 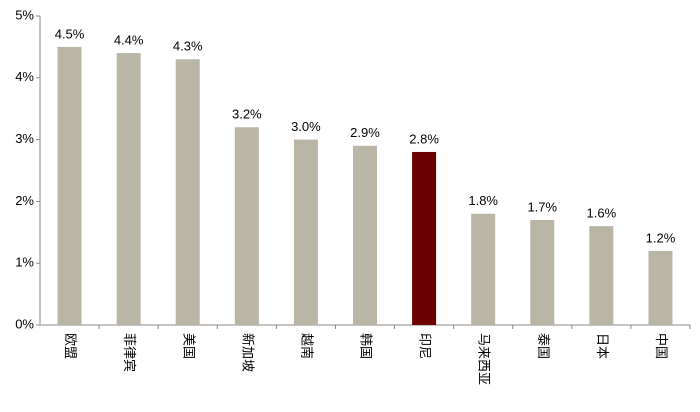 I want to click on x-tick-label: 马来西亚, so click(x=484, y=359).